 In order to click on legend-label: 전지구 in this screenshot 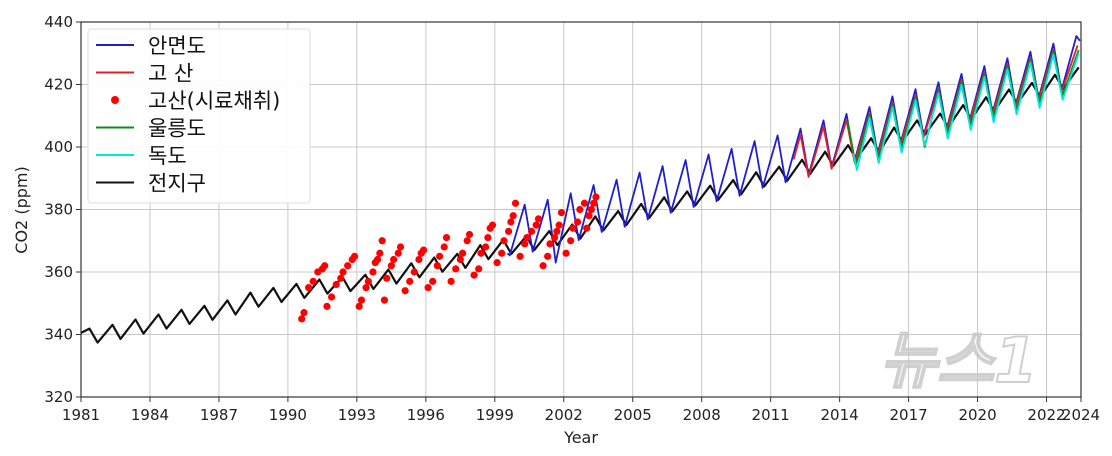, I will do `click(177, 184)`.